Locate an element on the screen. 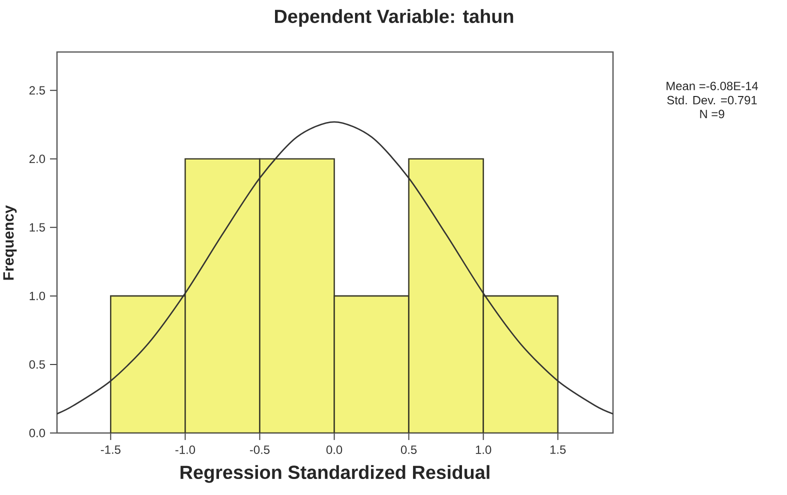 Image resolution: width=787 pixels, height=495 pixels. chart-title: Dependent Variable: tahun is located at coordinates (394, 18).